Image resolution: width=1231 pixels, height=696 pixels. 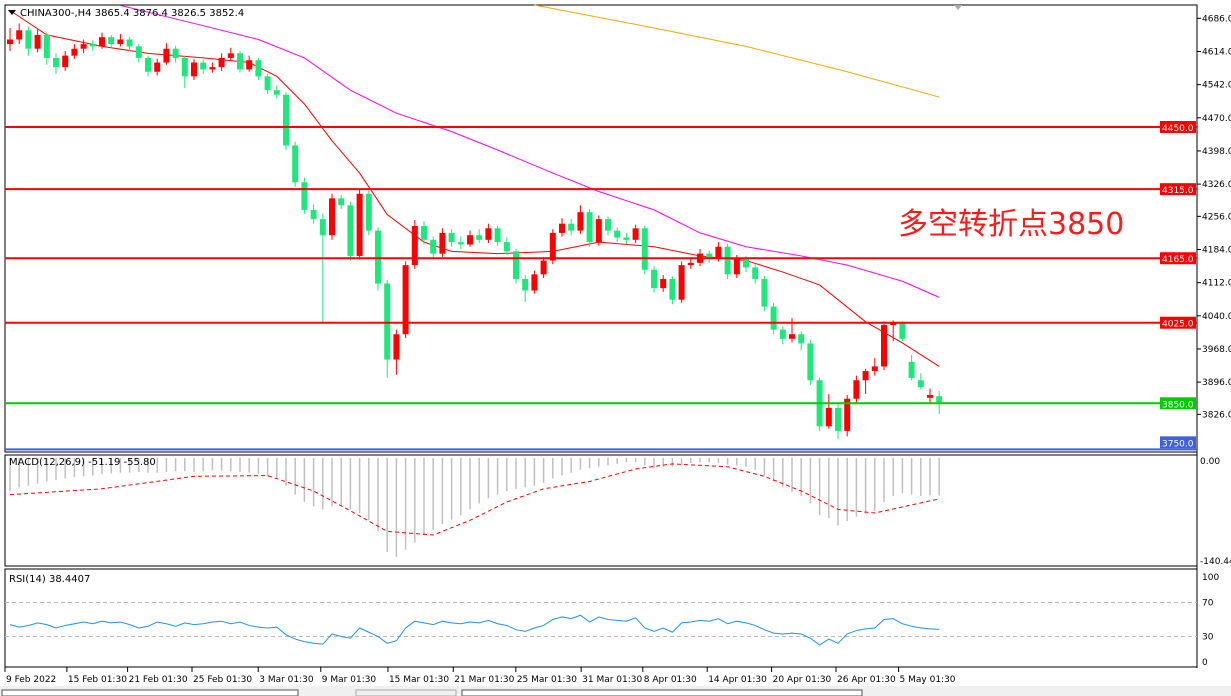 I want to click on collapse-triangle-icon, so click(x=12, y=12).